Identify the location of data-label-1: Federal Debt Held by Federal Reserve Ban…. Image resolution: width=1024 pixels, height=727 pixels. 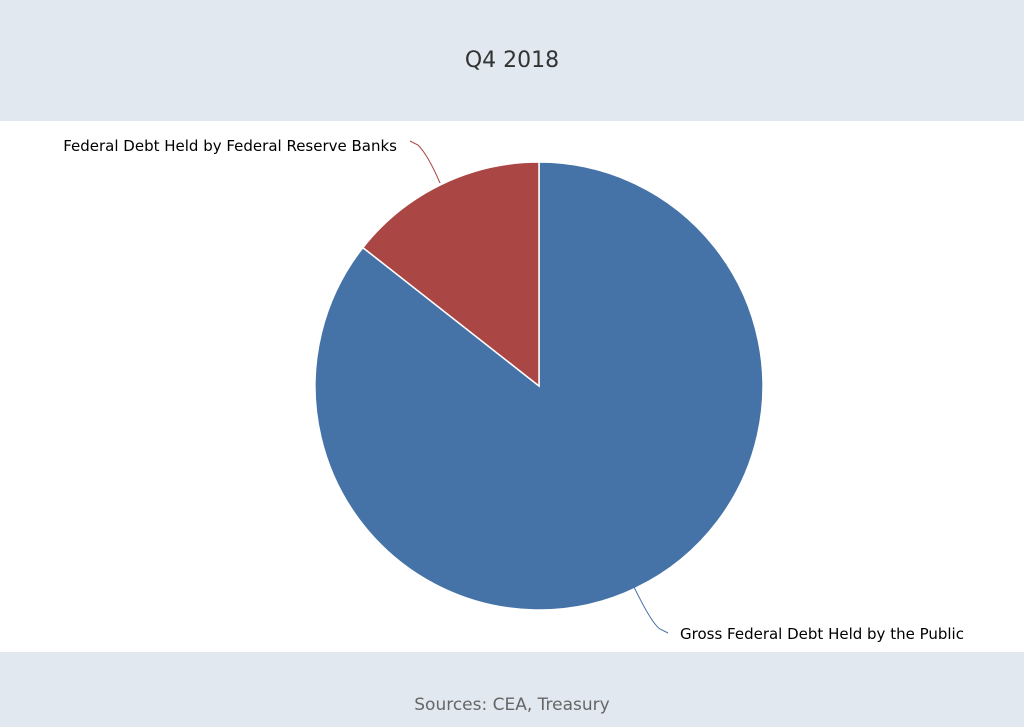
(230, 146).